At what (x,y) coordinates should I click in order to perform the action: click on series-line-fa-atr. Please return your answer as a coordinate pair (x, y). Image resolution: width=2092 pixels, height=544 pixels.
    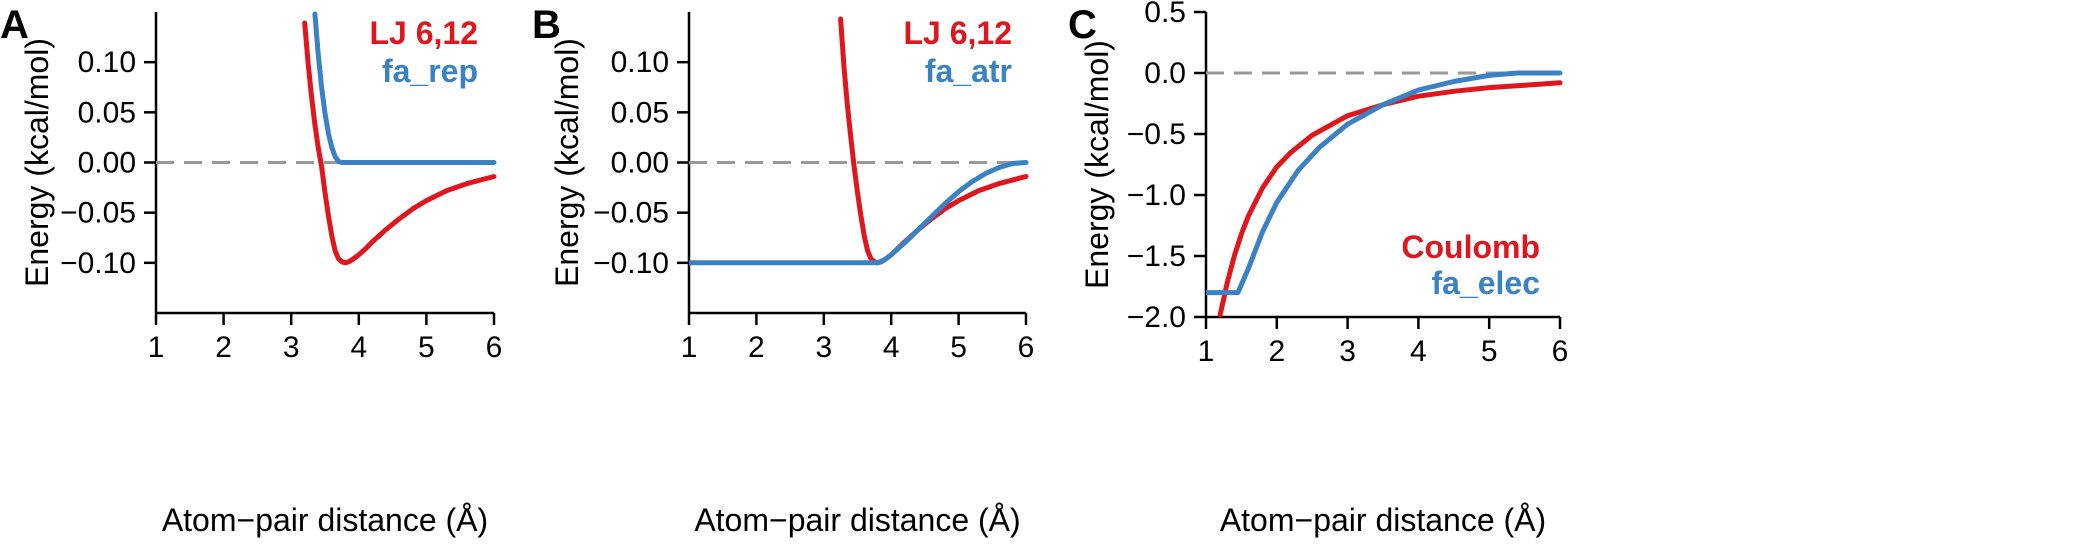
    Looking at the image, I should click on (859, 213).